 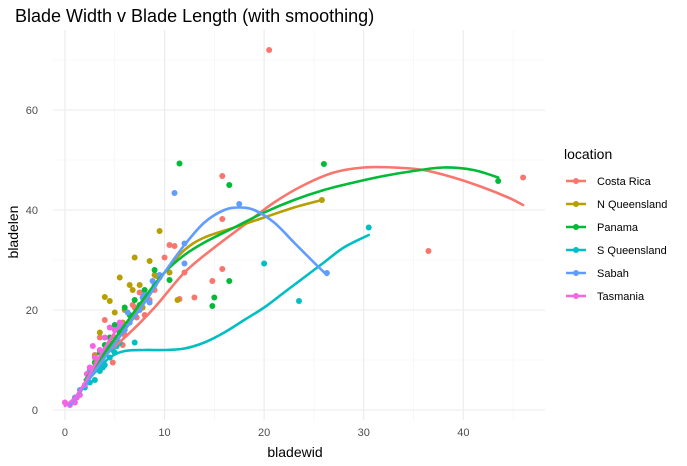 I want to click on y-tick-label: 0, so click(x=35, y=411).